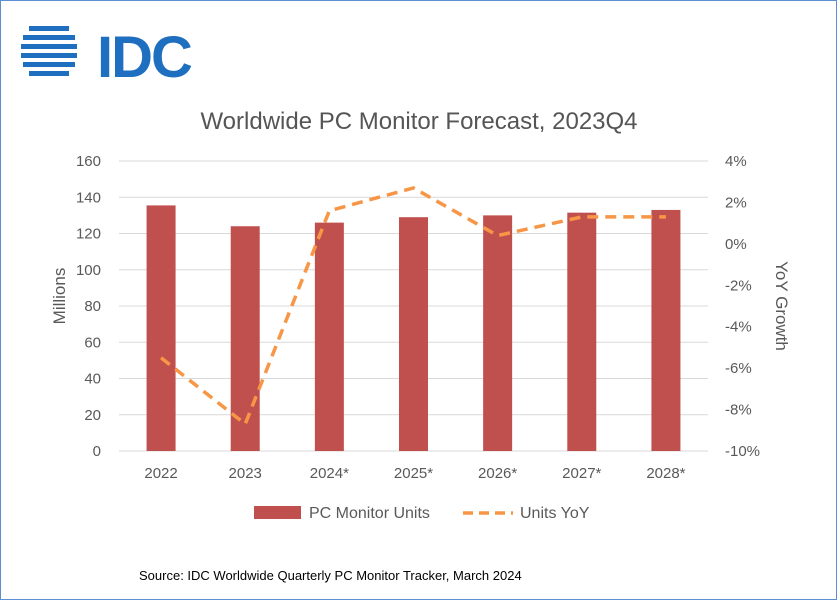 The image size is (837, 600). I want to click on legend-label-bar: PC Monitor Units, so click(369, 513).